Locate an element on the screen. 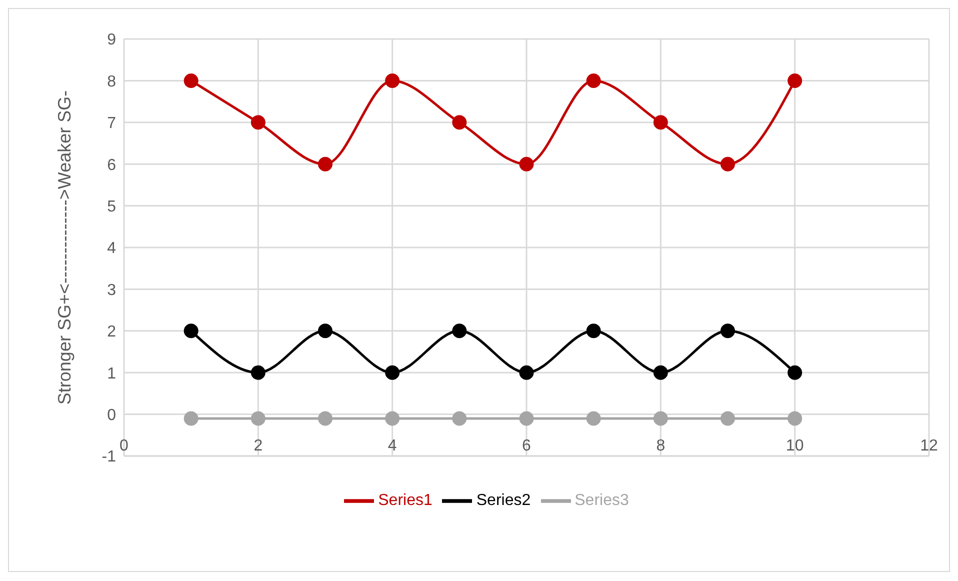  y-tick-label: 0 is located at coordinates (111, 415).